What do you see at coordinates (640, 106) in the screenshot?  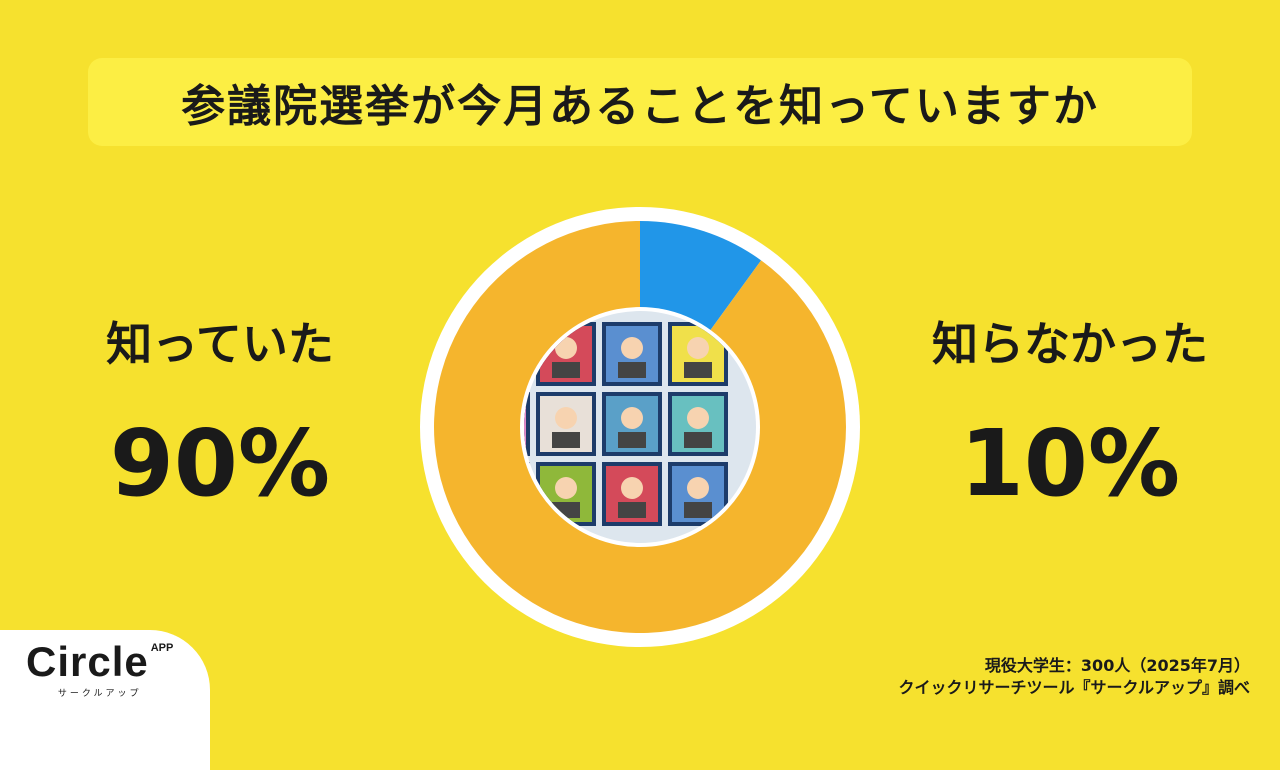 I see `chart-title: 参議院選挙が今月あることを知っていますか` at bounding box center [640, 106].